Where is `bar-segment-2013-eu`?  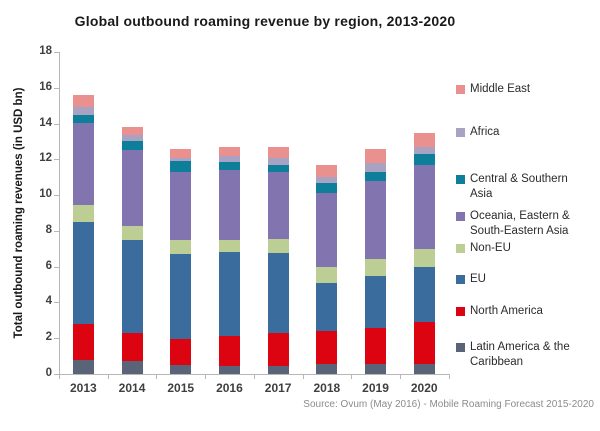 bar-segment-2013-eu is located at coordinates (83, 272).